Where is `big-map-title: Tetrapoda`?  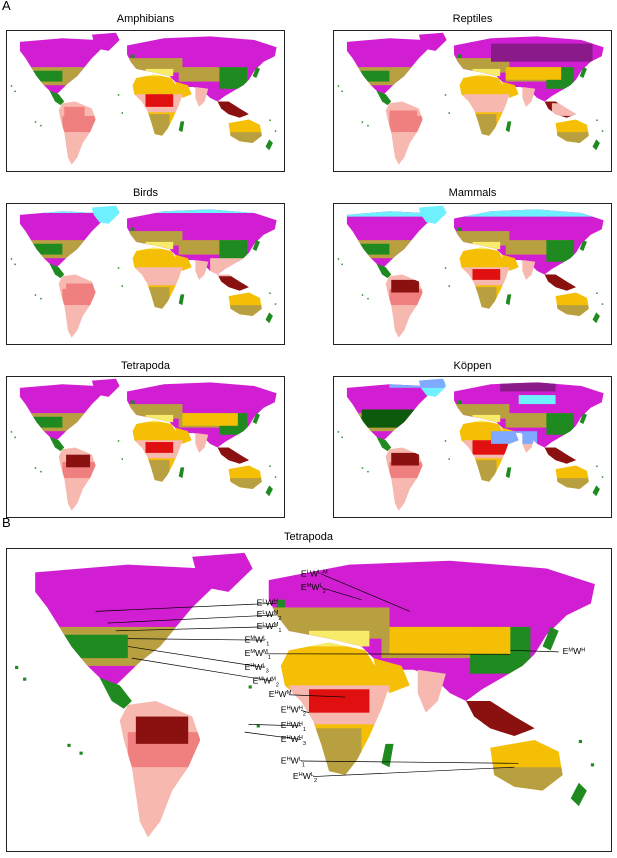 big-map-title: Tetrapoda is located at coordinates (308, 537).